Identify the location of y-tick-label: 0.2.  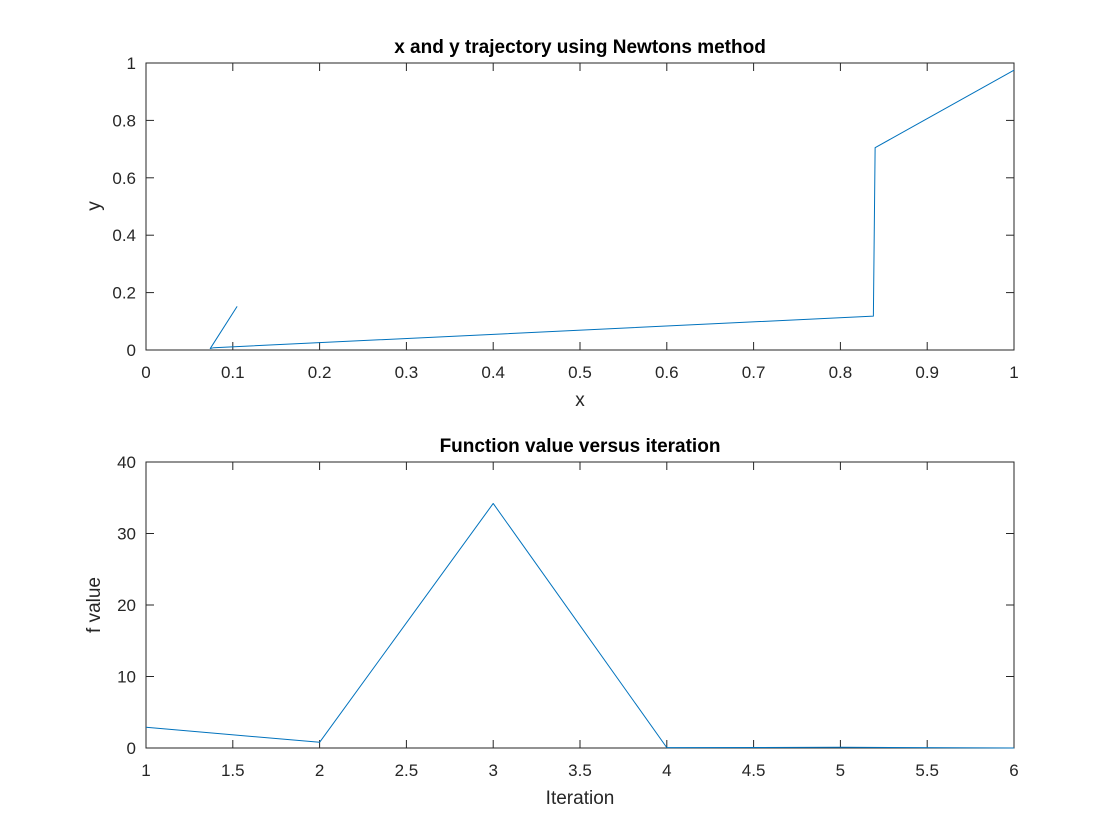
(124, 293).